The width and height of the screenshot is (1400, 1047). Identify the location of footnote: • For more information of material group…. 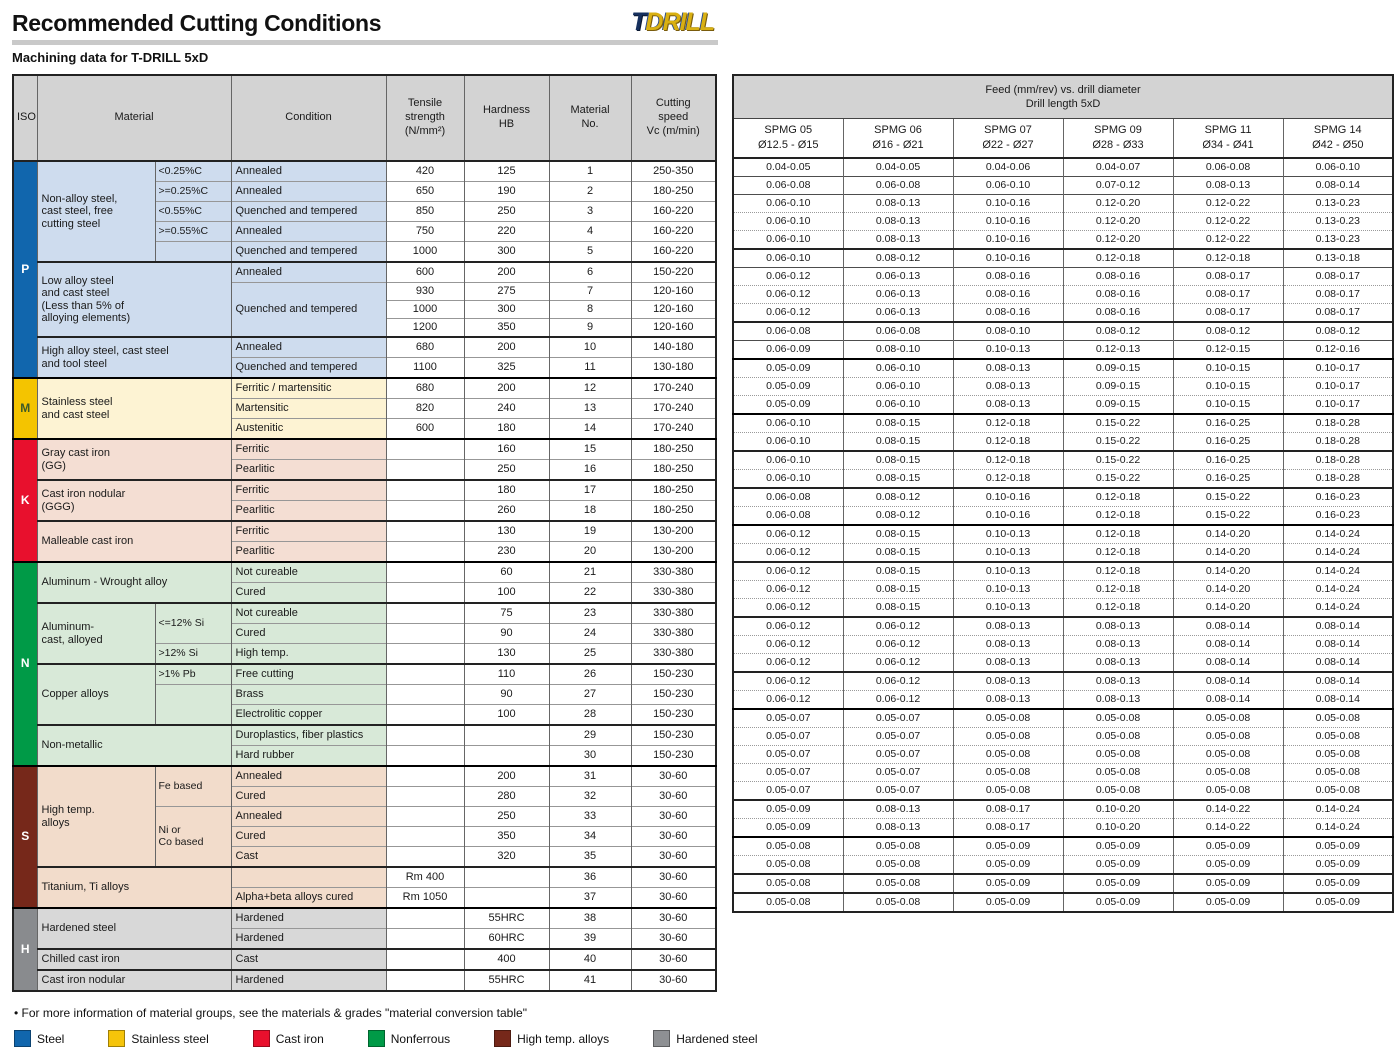
(270, 1013).